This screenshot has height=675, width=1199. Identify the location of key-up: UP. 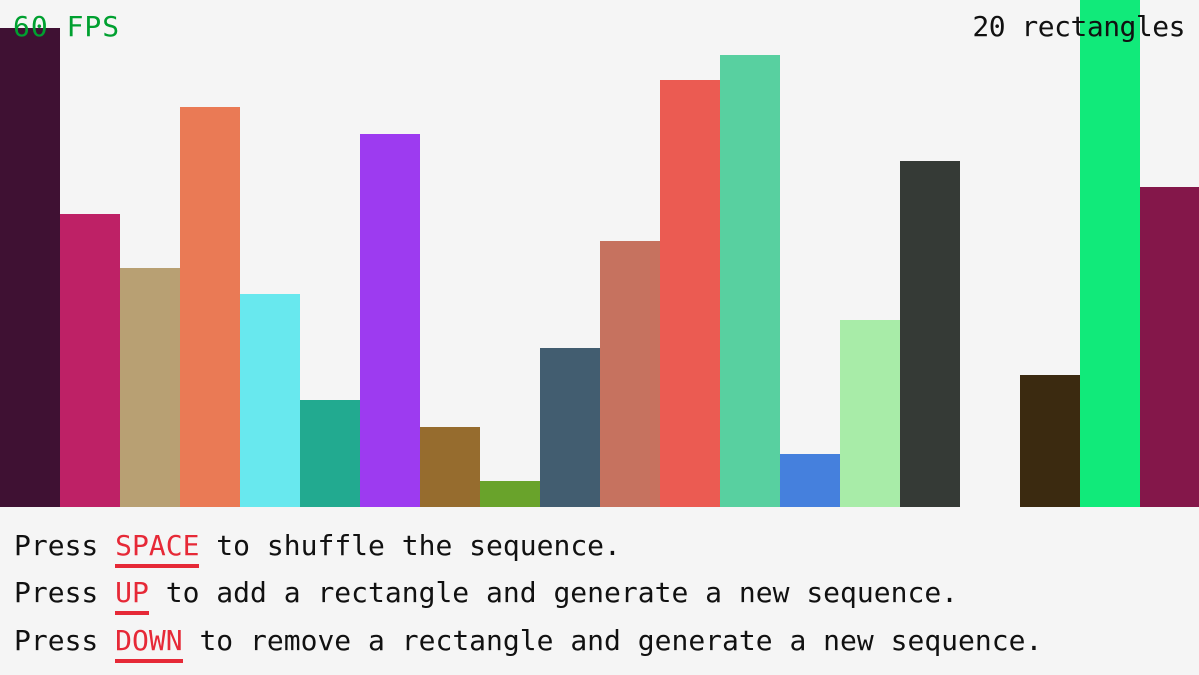
(132, 595).